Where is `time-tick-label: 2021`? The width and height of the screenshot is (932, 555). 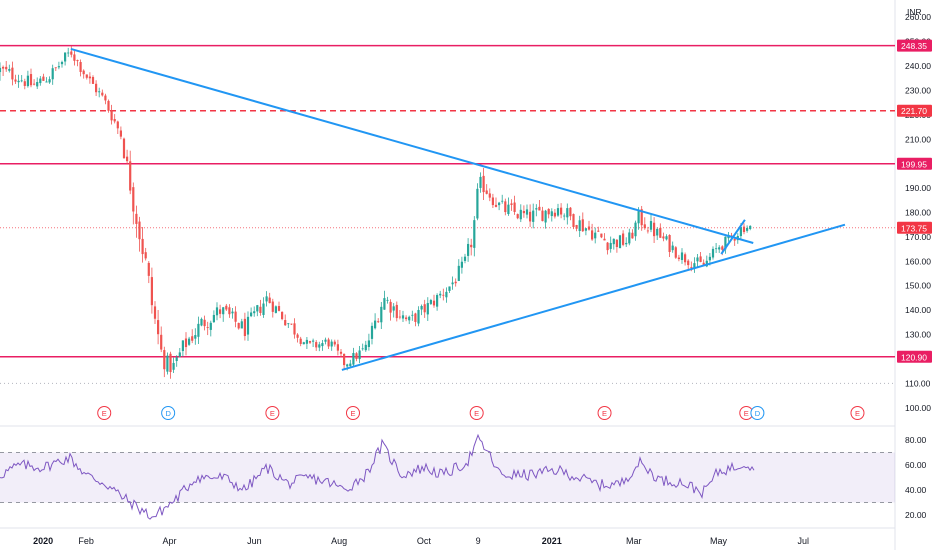 time-tick-label: 2021 is located at coordinates (552, 541).